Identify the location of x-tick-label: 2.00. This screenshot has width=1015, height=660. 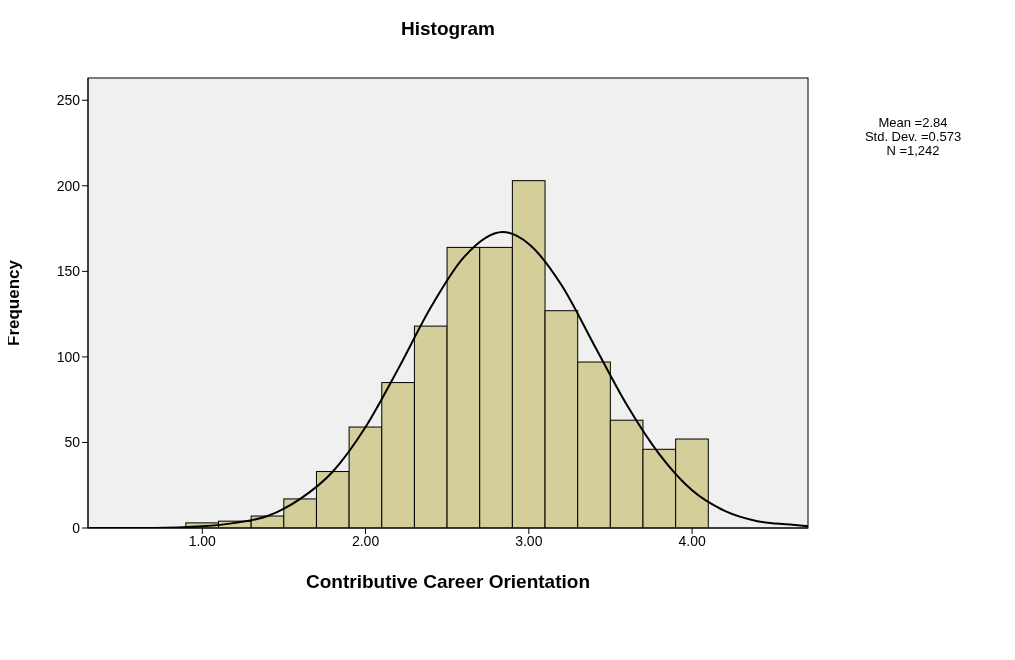
(365, 540).